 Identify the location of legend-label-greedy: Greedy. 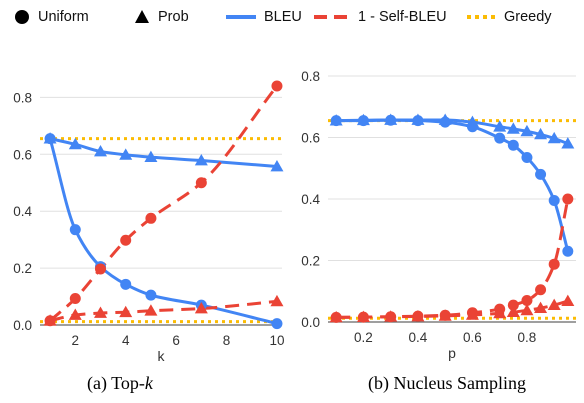
(528, 17).